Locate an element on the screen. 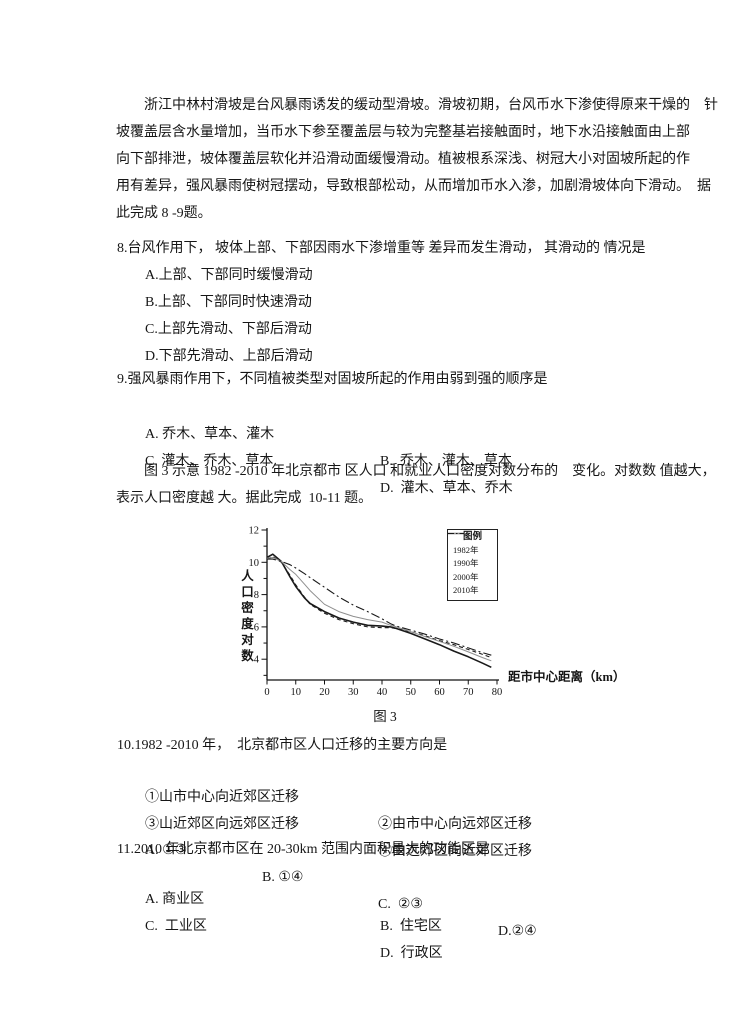 The width and height of the screenshot is (737, 1021). question-11-title: 11.2010 年北京都市区在 20-30km 范围内面积最大的功能区是 is located at coordinates (303, 849).